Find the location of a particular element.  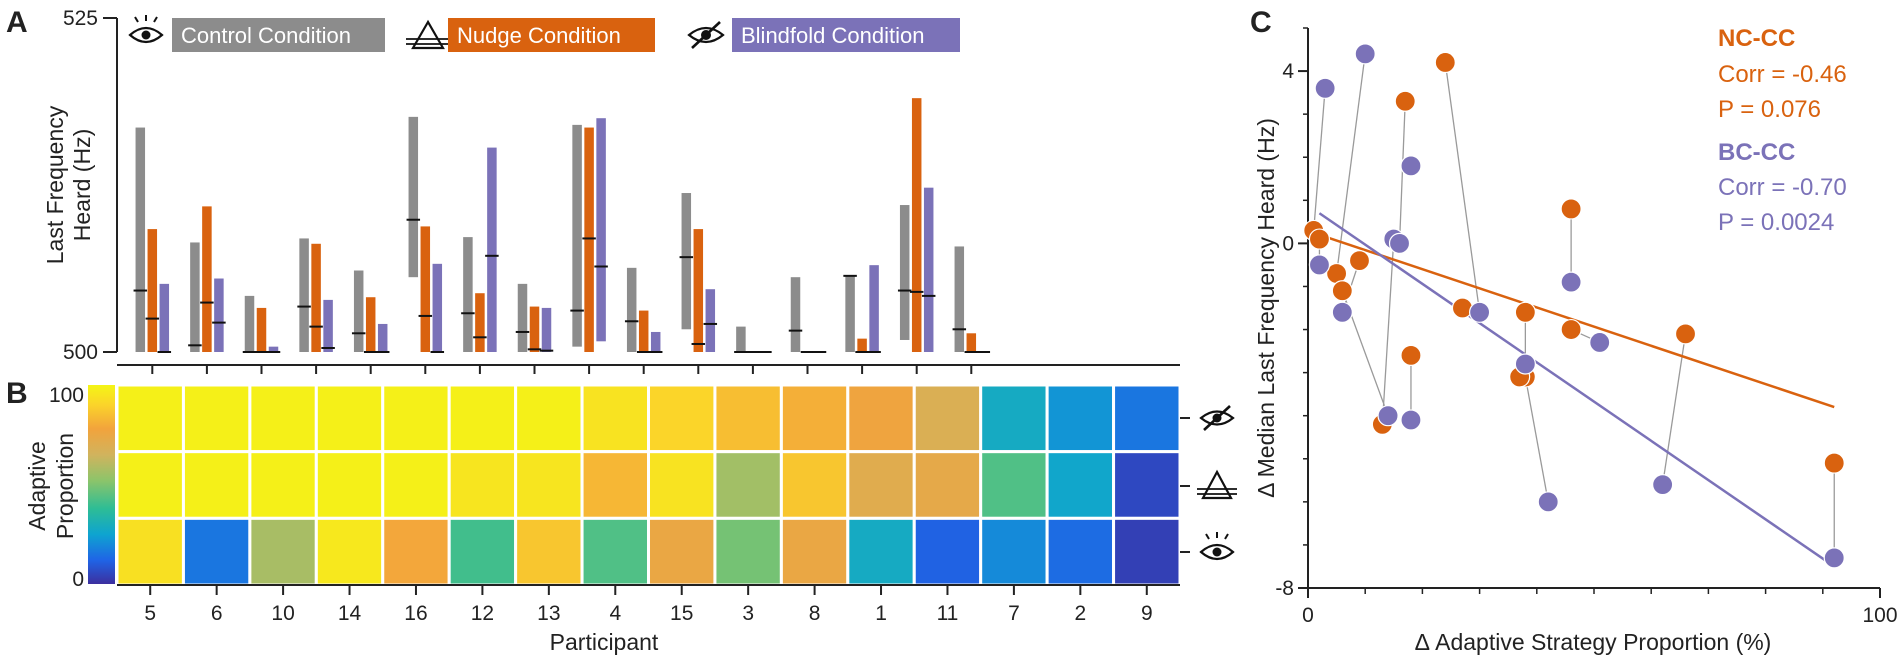

heatmap-cell-nudge-p1 is located at coordinates (881, 485).